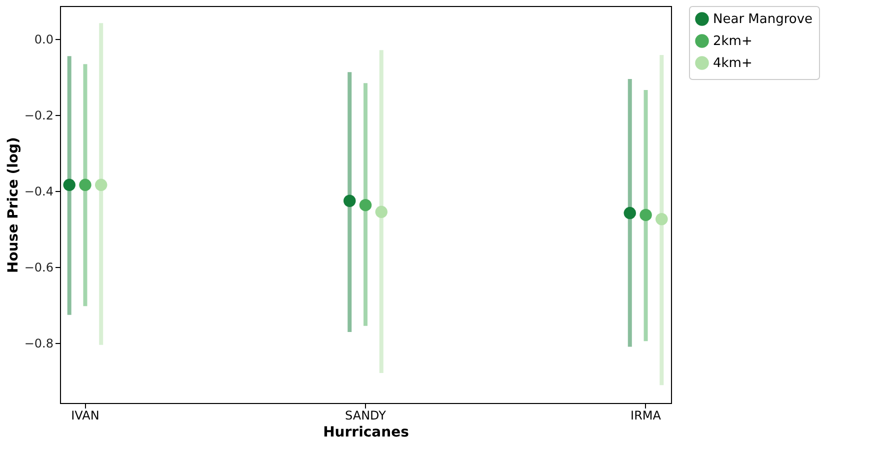  Describe the element at coordinates (732, 63) in the screenshot. I see `legend-label: 4km+` at that location.